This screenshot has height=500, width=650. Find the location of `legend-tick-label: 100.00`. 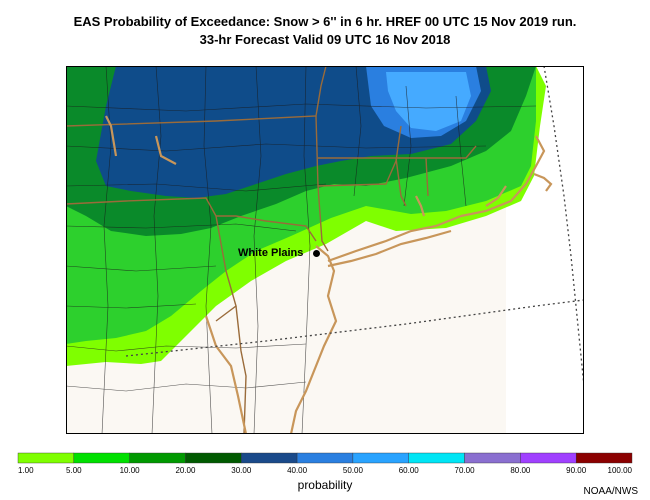

legend-tick-label: 100.00 is located at coordinates (620, 470).